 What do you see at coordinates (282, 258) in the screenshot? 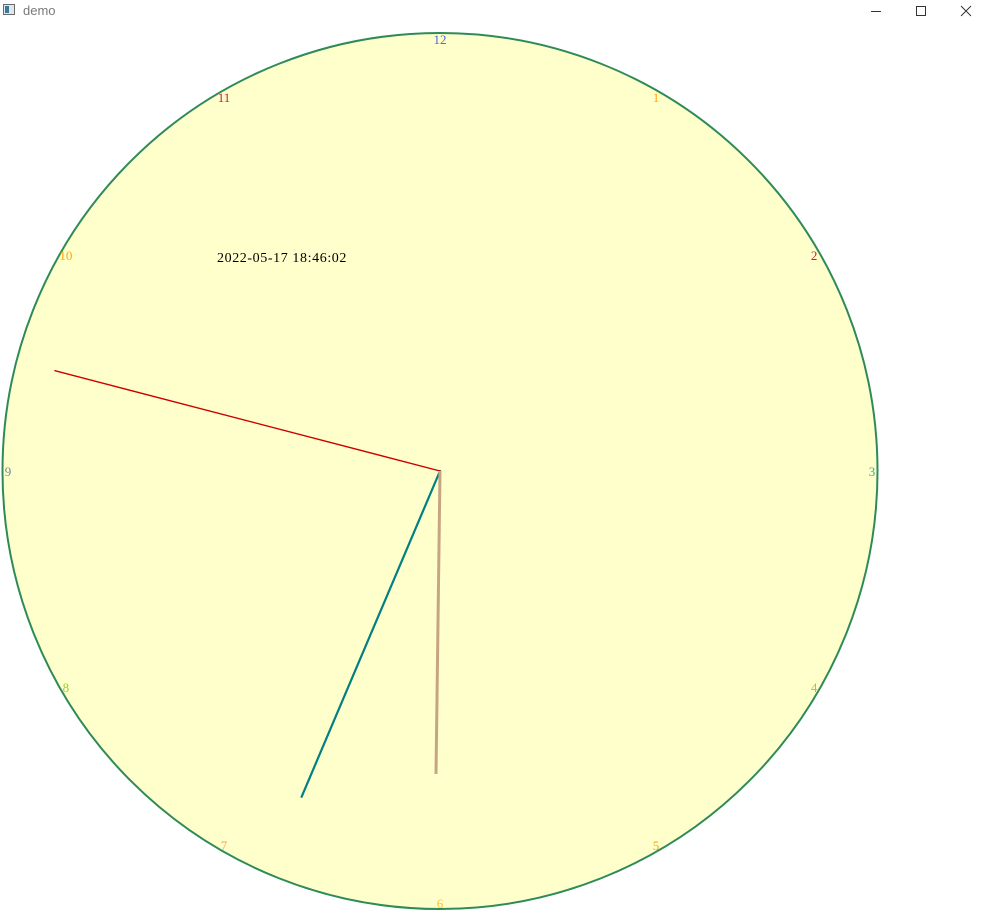
I see `datetime-display: 2022-05-17 18:46:02` at bounding box center [282, 258].